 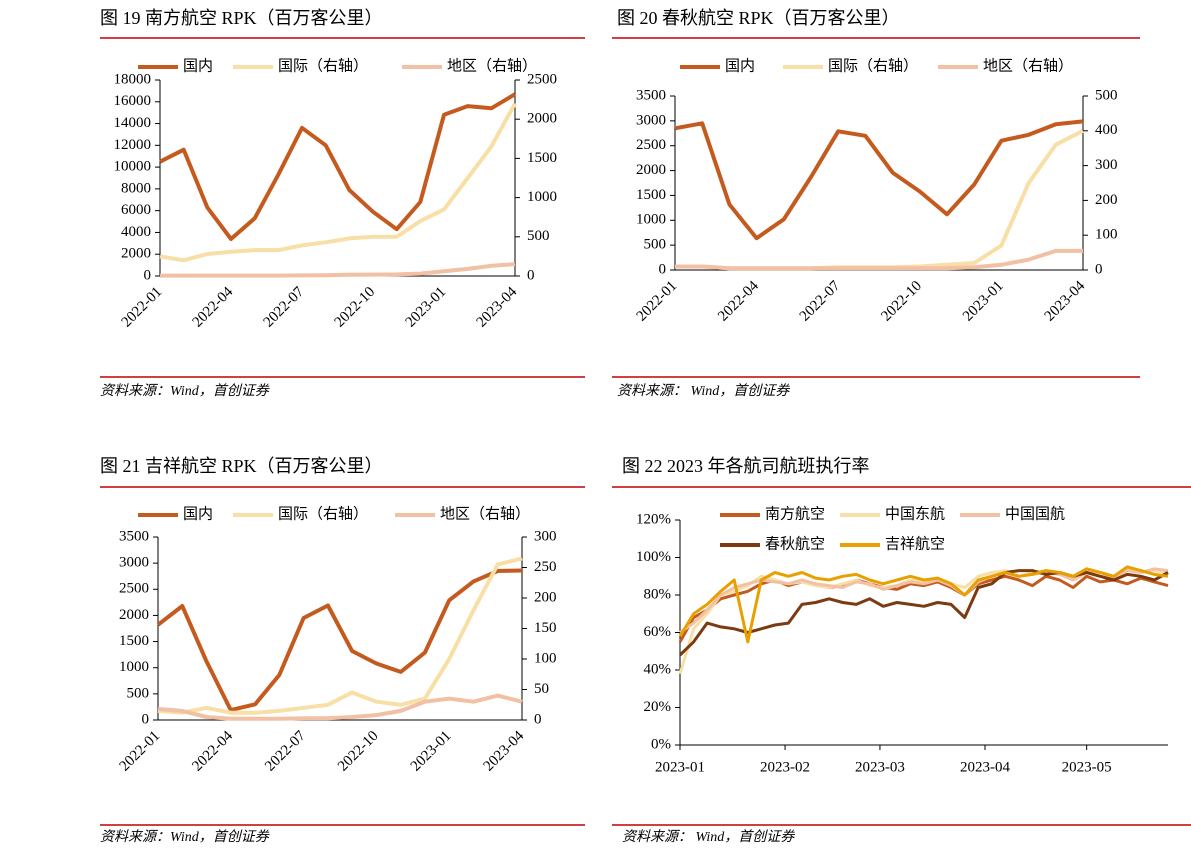 What do you see at coordinates (133, 123) in the screenshot?
I see `y-tick-label: 14000` at bounding box center [133, 123].